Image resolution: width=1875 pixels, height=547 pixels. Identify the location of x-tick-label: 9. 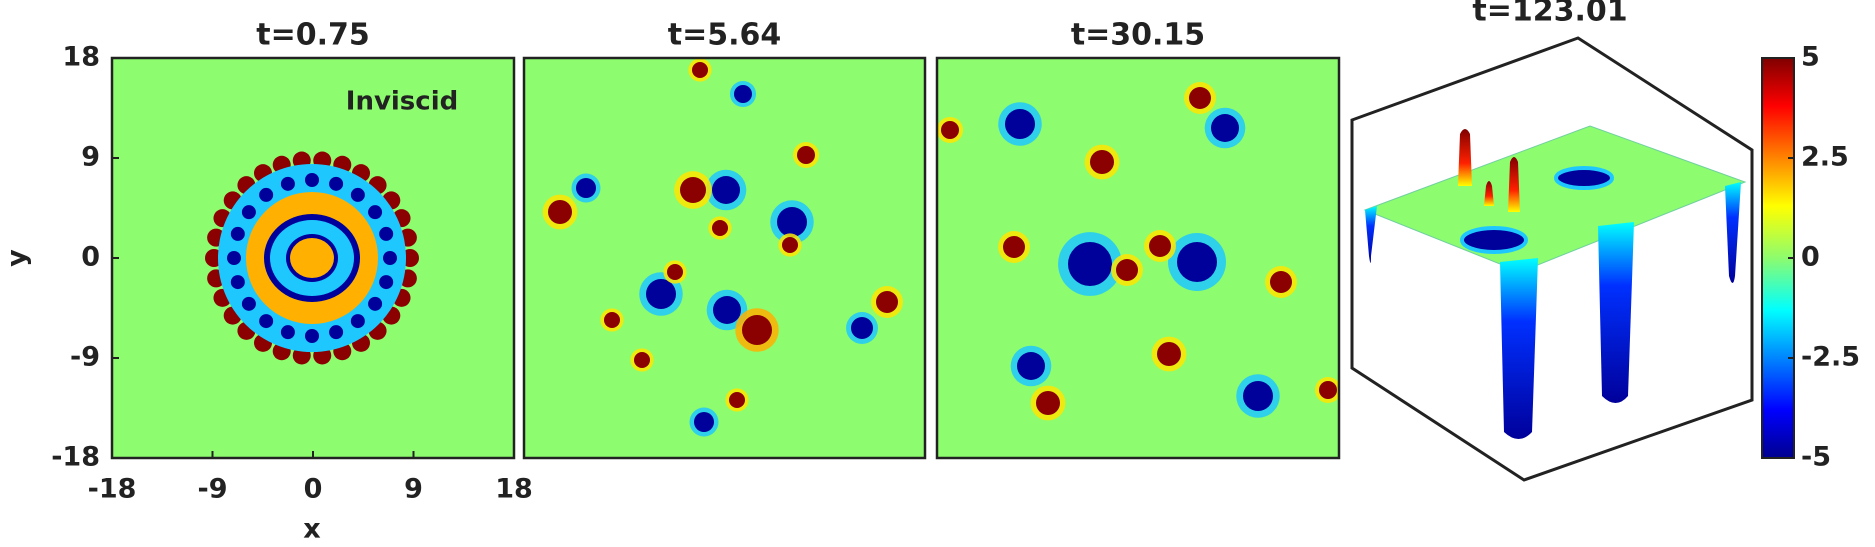
(413, 489).